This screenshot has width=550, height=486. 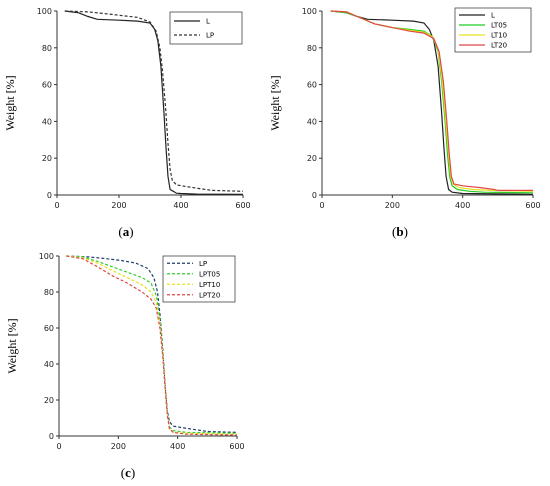 What do you see at coordinates (209, 285) in the screenshot?
I see `legend-label-lpt10: LPT10` at bounding box center [209, 285].